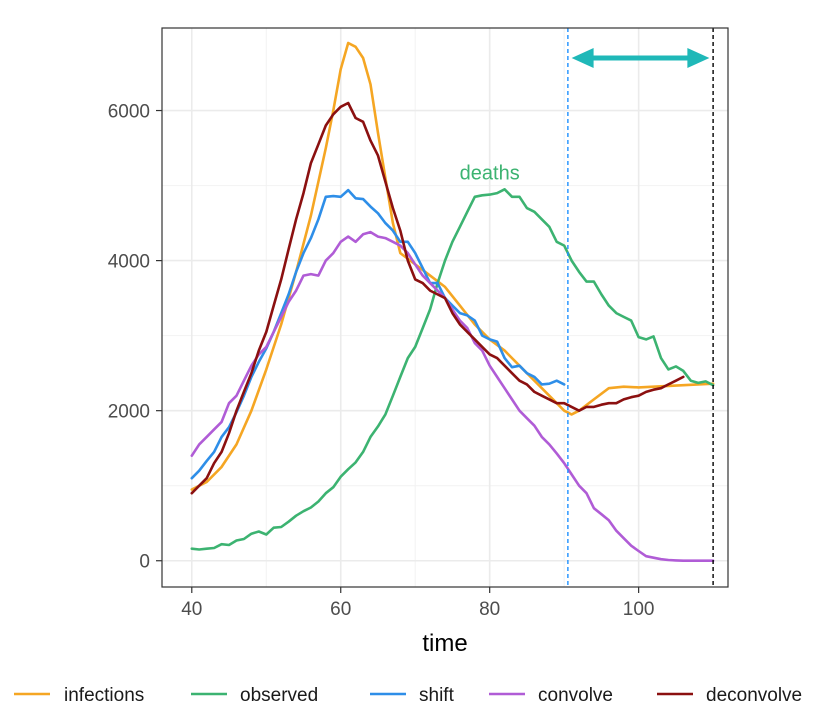 This screenshot has height=722, width=840. Describe the element at coordinates (444, 643) in the screenshot. I see `x-axis-title: time` at that location.